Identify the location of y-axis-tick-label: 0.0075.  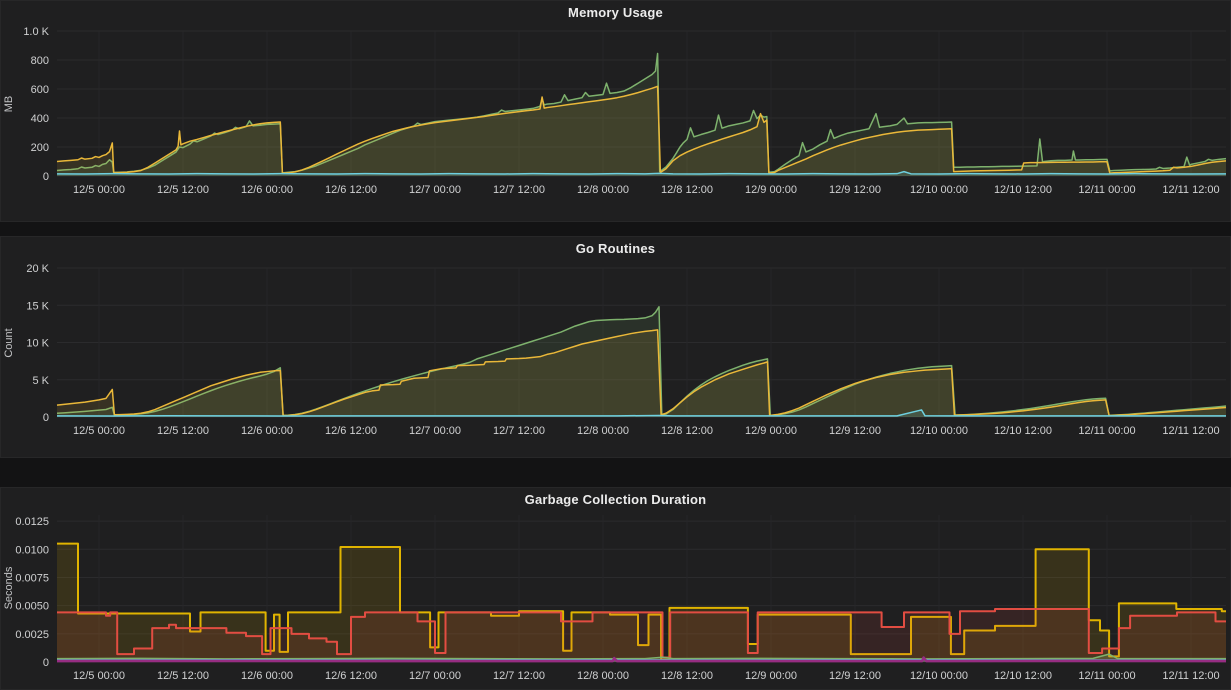
(32, 578).